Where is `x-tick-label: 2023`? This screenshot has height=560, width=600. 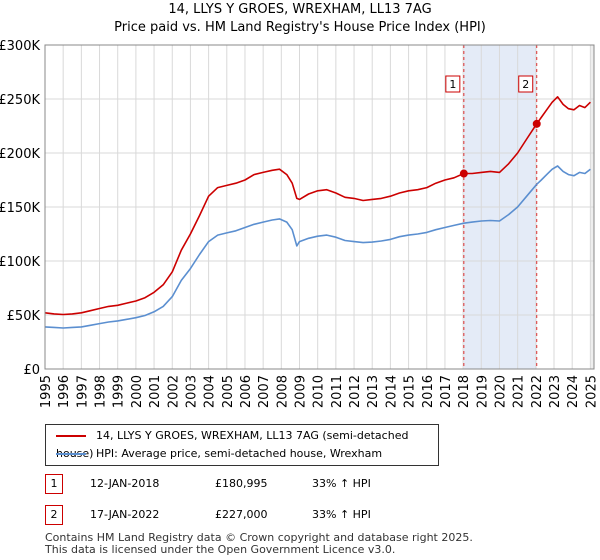
x-tick-label: 2023 is located at coordinates (555, 391).